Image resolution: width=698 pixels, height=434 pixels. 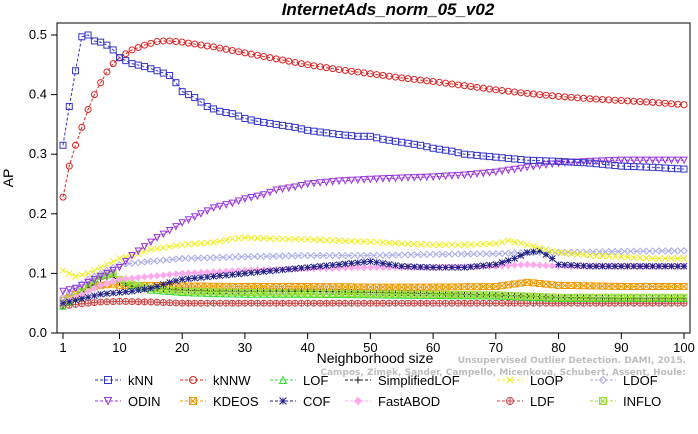 I want to click on series-line-loop, so click(x=373, y=257).